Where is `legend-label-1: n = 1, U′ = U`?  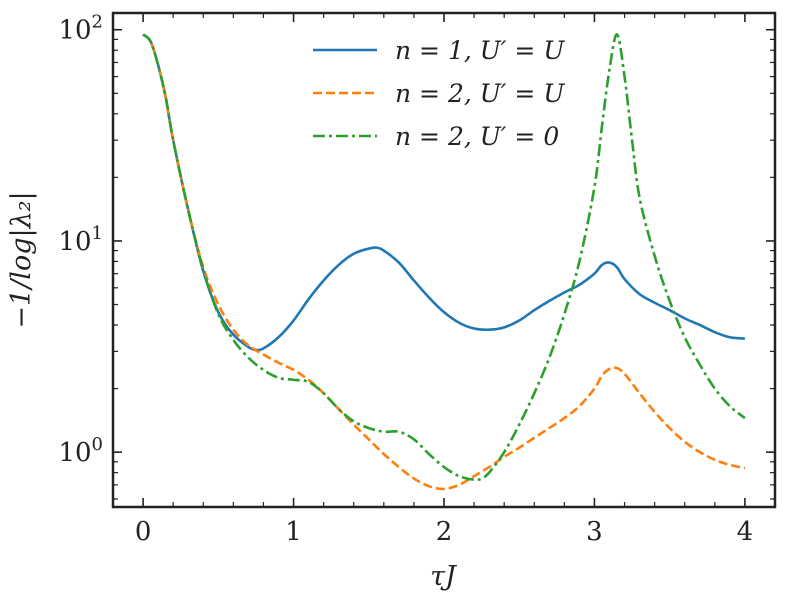 legend-label-1: n = 1, U′ = U is located at coordinates (480, 50).